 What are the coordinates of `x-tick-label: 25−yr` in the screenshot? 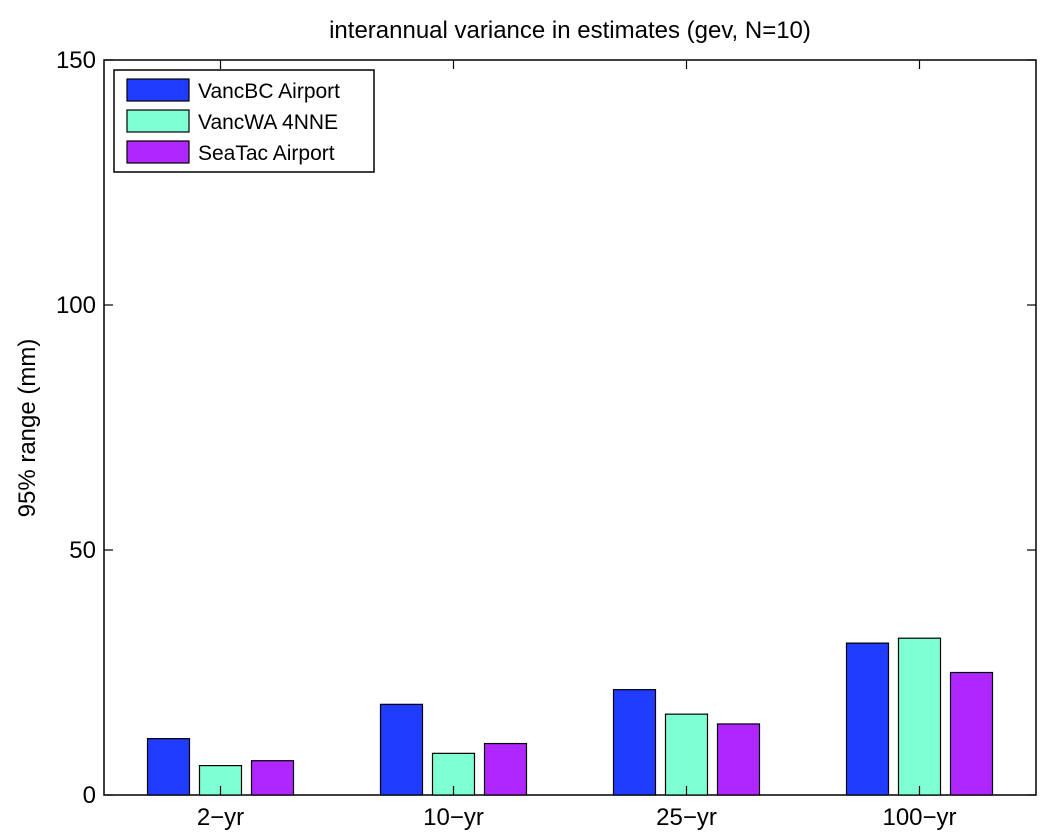 It's located at (686, 817).